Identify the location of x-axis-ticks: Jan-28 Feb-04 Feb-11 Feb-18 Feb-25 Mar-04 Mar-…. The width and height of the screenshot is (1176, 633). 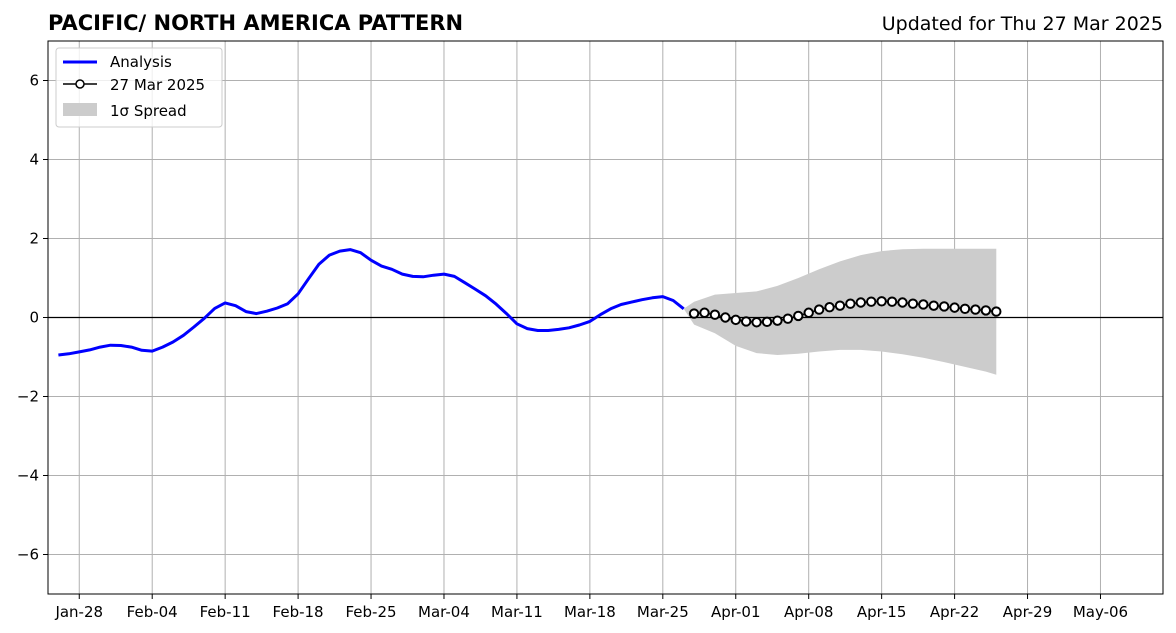
(591, 607).